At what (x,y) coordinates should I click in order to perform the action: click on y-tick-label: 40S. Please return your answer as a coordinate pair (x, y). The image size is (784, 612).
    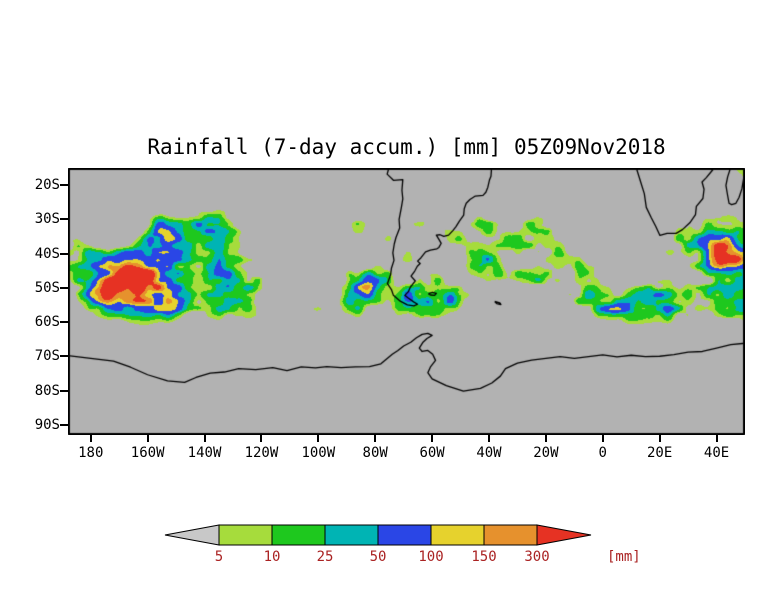
    Looking at the image, I should click on (47, 253).